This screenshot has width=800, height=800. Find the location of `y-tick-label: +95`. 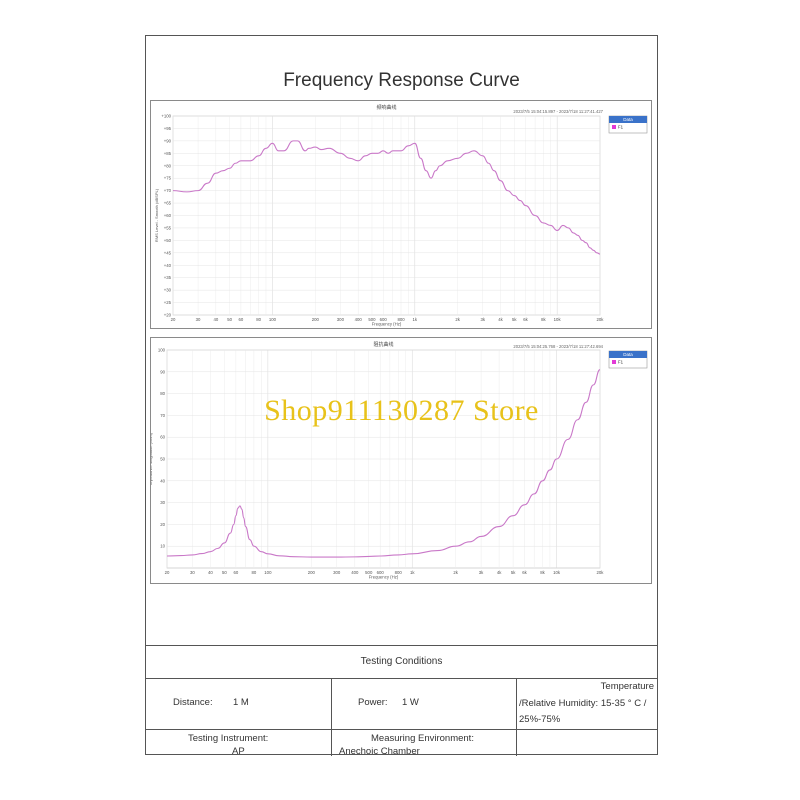

y-tick-label: +95 is located at coordinates (168, 128).